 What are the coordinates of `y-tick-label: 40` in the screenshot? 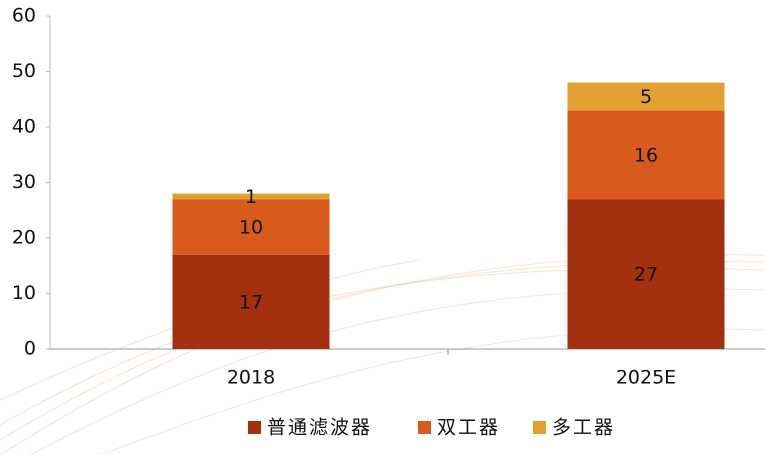 It's located at (24, 127).